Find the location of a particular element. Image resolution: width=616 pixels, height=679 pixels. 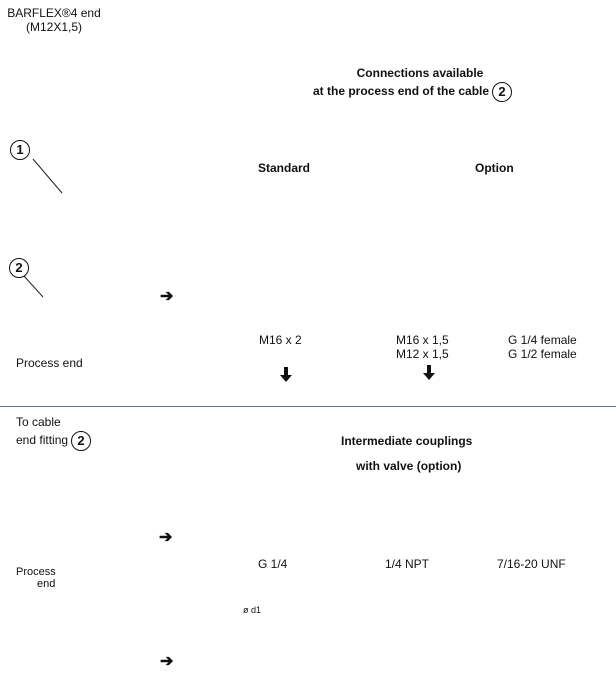

product-label-line2: (M12X1,5) is located at coordinates (54, 27).